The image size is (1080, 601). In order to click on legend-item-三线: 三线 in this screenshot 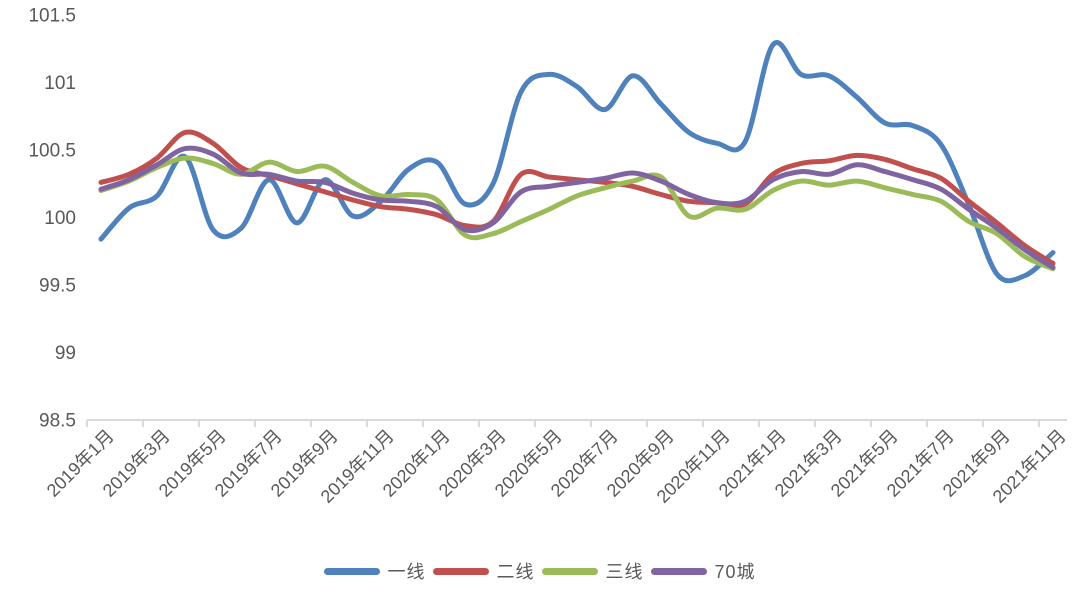, I will do `click(592, 571)`.